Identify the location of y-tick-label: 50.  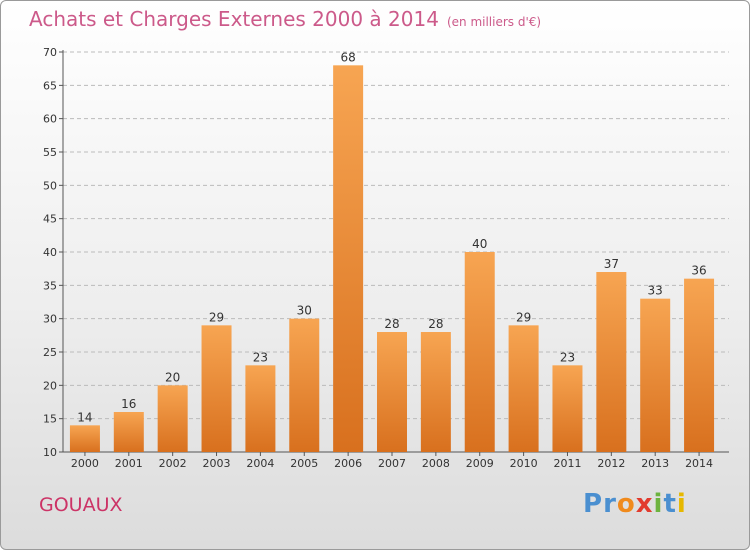
(50, 185).